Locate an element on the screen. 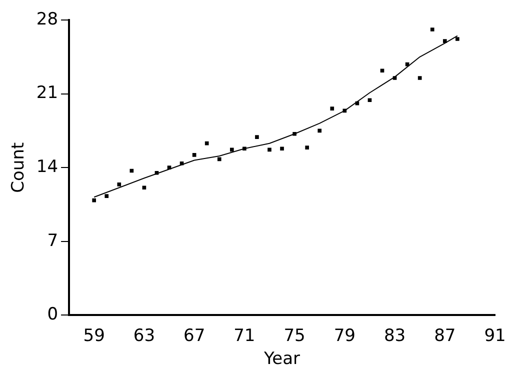 This screenshot has height=375, width=525. y-tick-label: 28 is located at coordinates (47, 19).